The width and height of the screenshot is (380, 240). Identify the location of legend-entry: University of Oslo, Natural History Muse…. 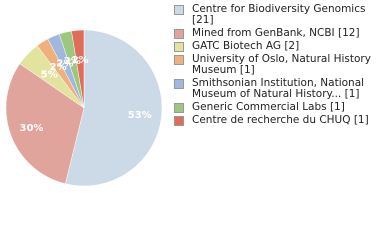
(274, 65).